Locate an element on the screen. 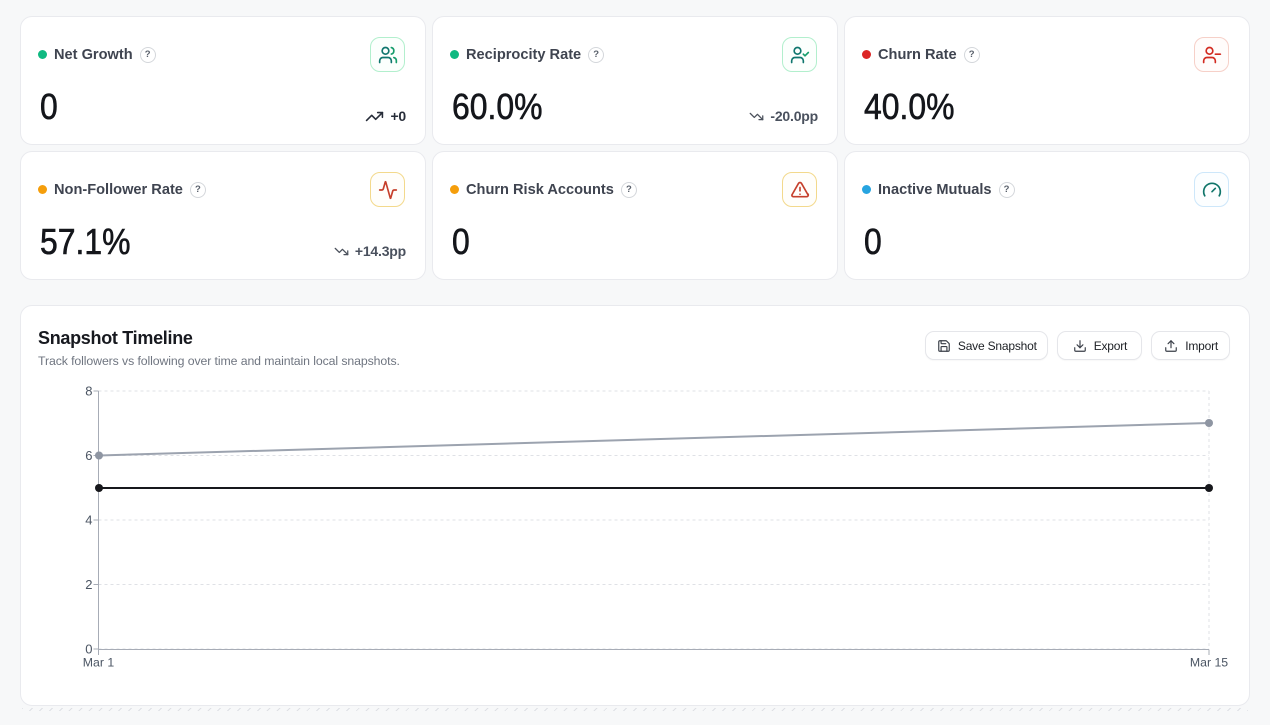 This screenshot has height=725, width=1270. svg-text: 0 is located at coordinates (88, 649).